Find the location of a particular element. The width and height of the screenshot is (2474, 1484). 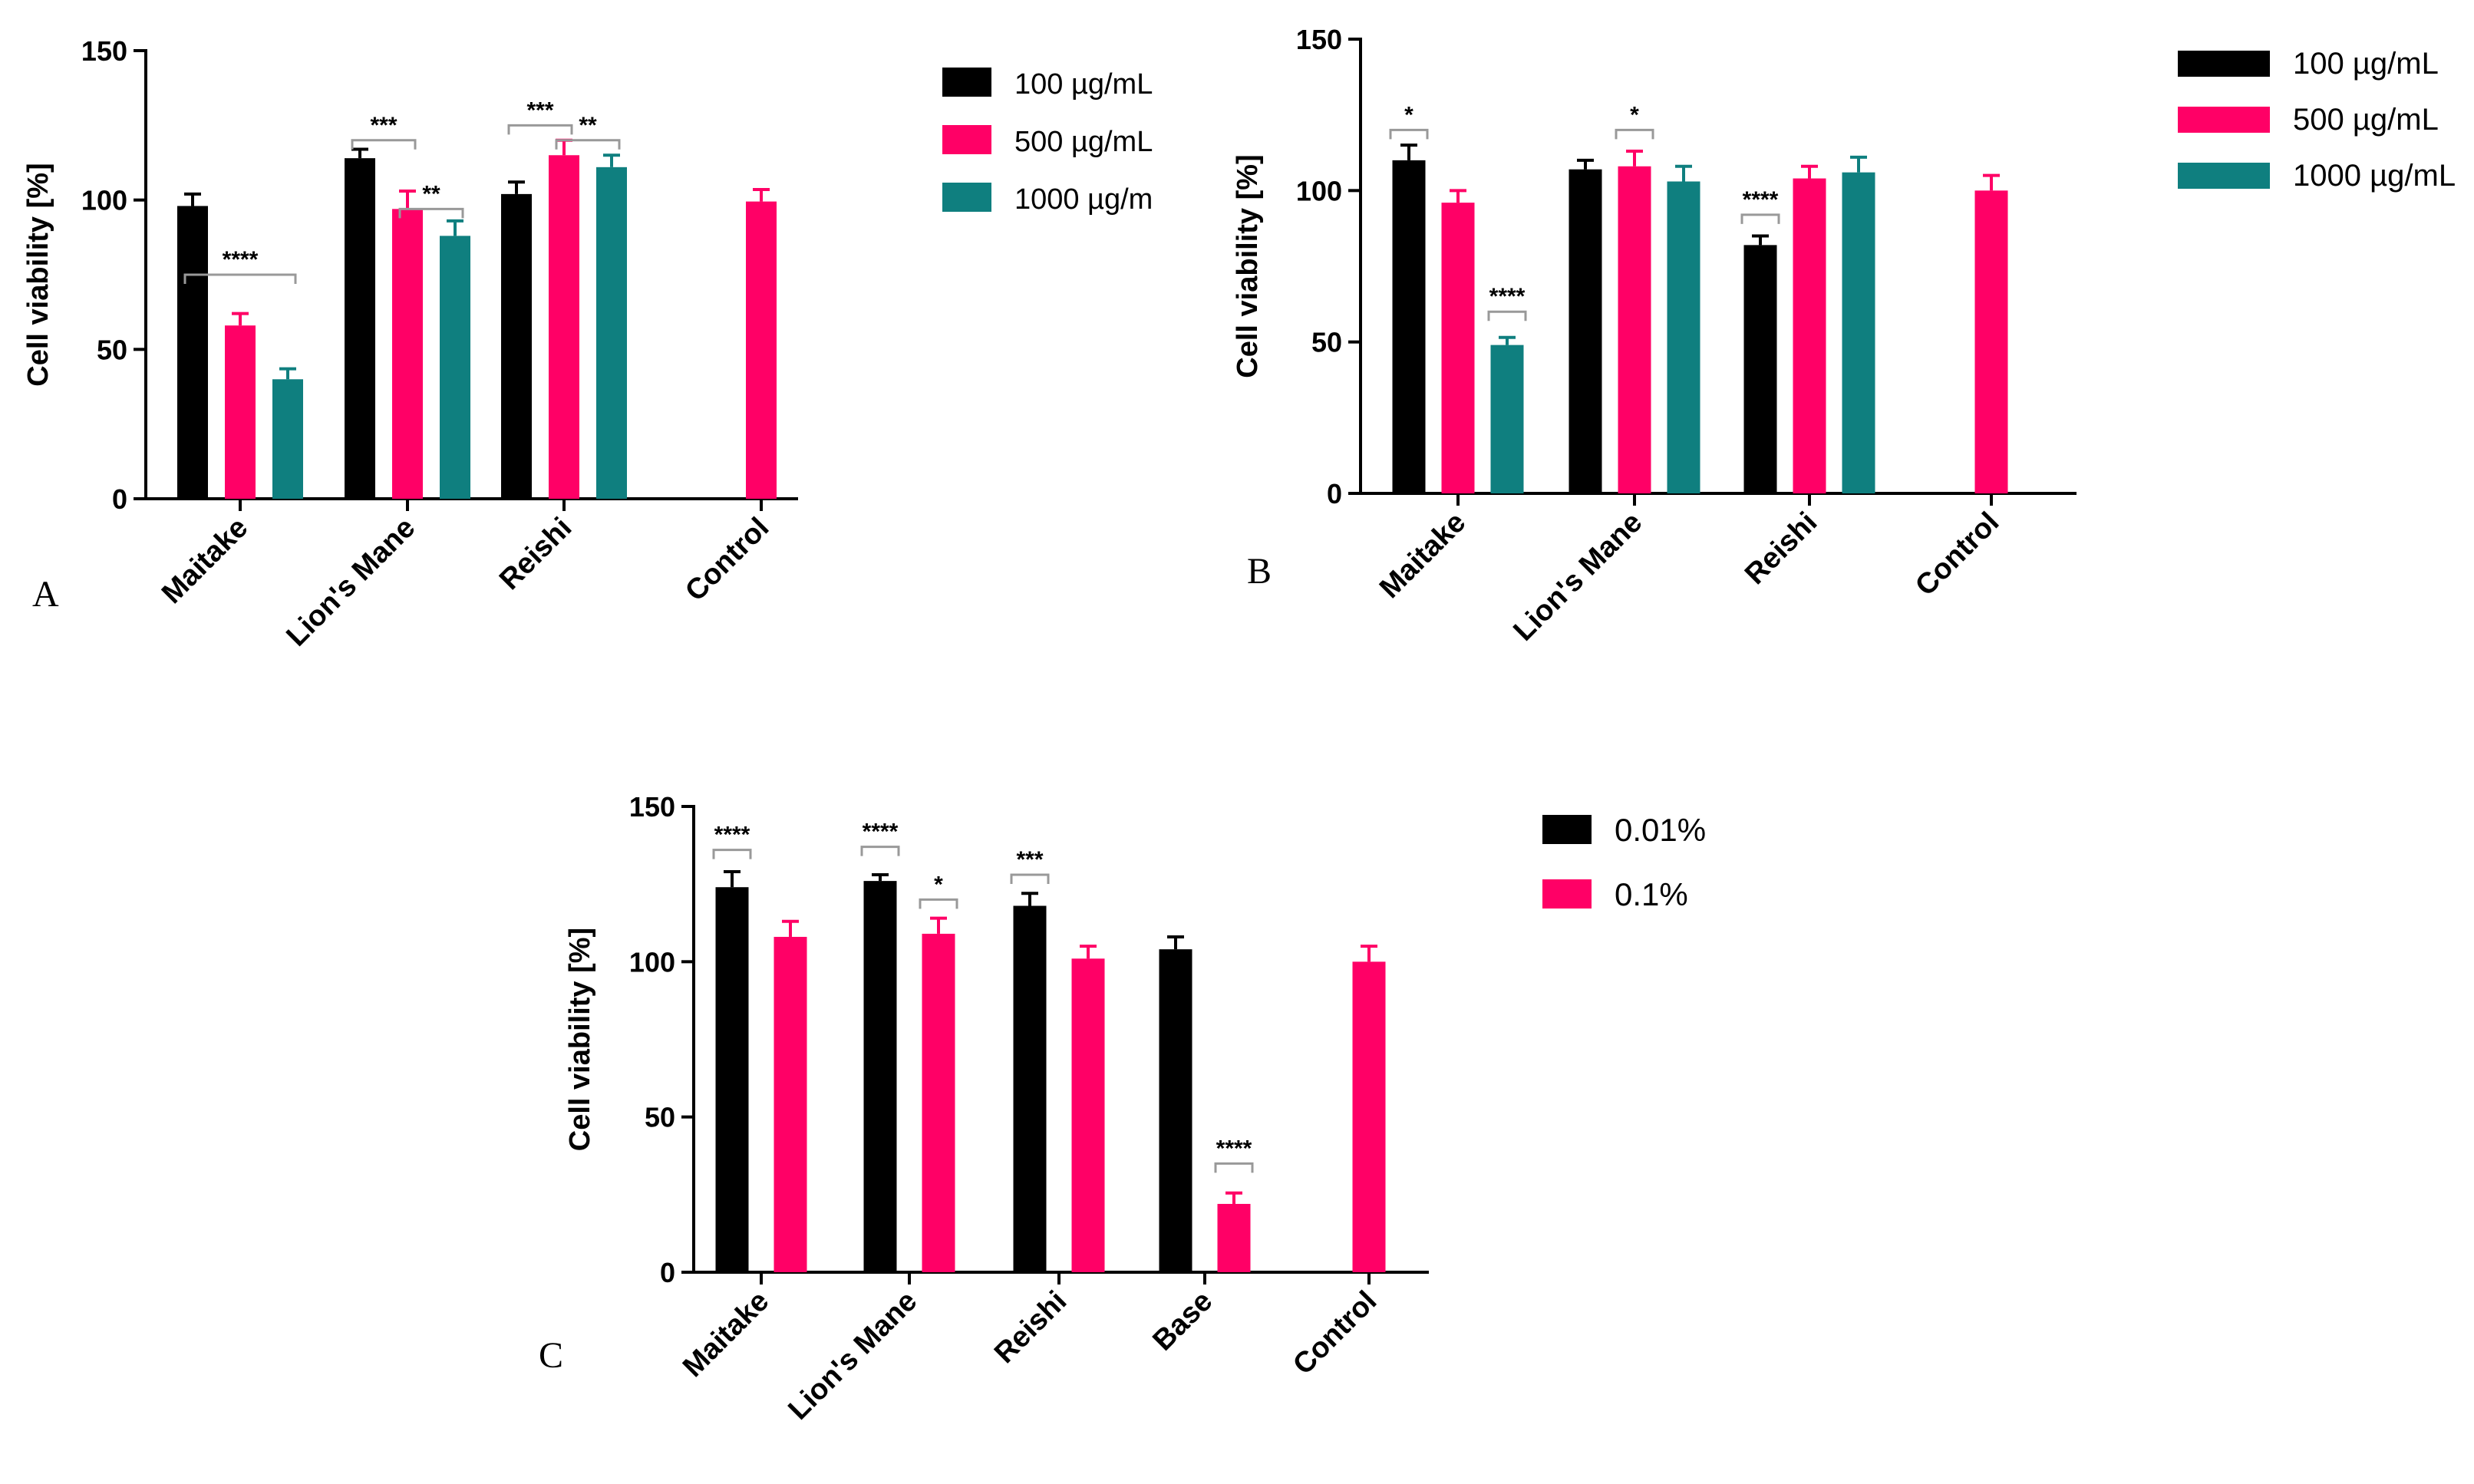

legend-label: 1000 µg/mL is located at coordinates (2374, 176).